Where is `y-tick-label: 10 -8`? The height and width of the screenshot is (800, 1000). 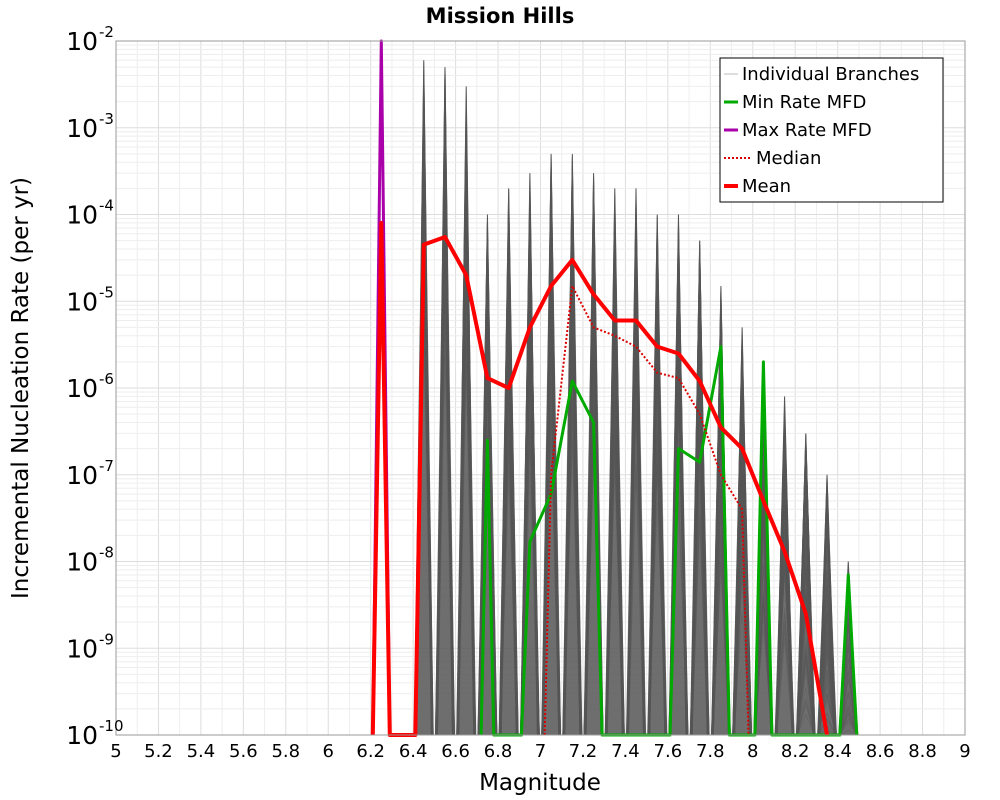
y-tick-label: 10 -8 is located at coordinates (90, 560).